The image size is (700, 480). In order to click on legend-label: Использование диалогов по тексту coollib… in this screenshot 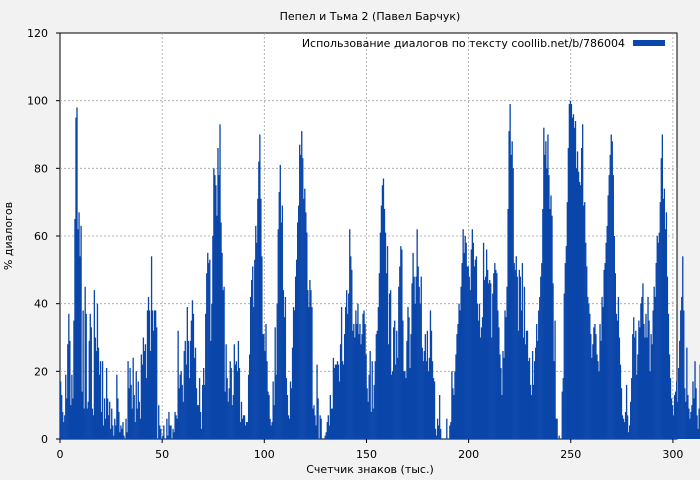, I will do `click(463, 43)`.